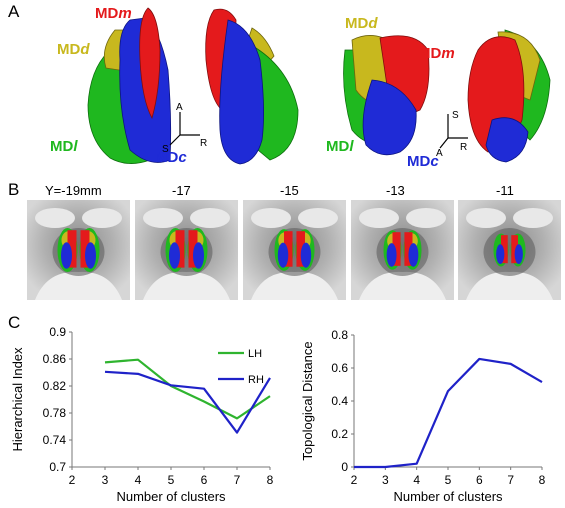 The image size is (565, 508). What do you see at coordinates (203, 143) in the screenshot?
I see `left-axis-r-label: R` at bounding box center [203, 143].